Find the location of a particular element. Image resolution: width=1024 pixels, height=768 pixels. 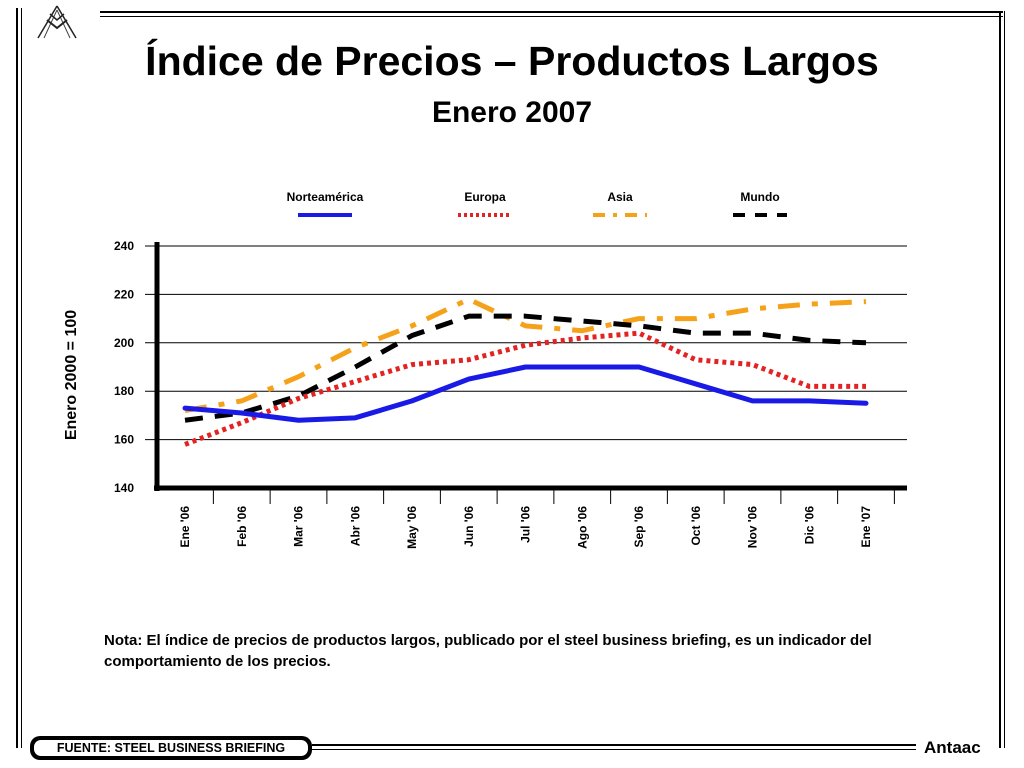

company-logo is located at coordinates (57, 22).